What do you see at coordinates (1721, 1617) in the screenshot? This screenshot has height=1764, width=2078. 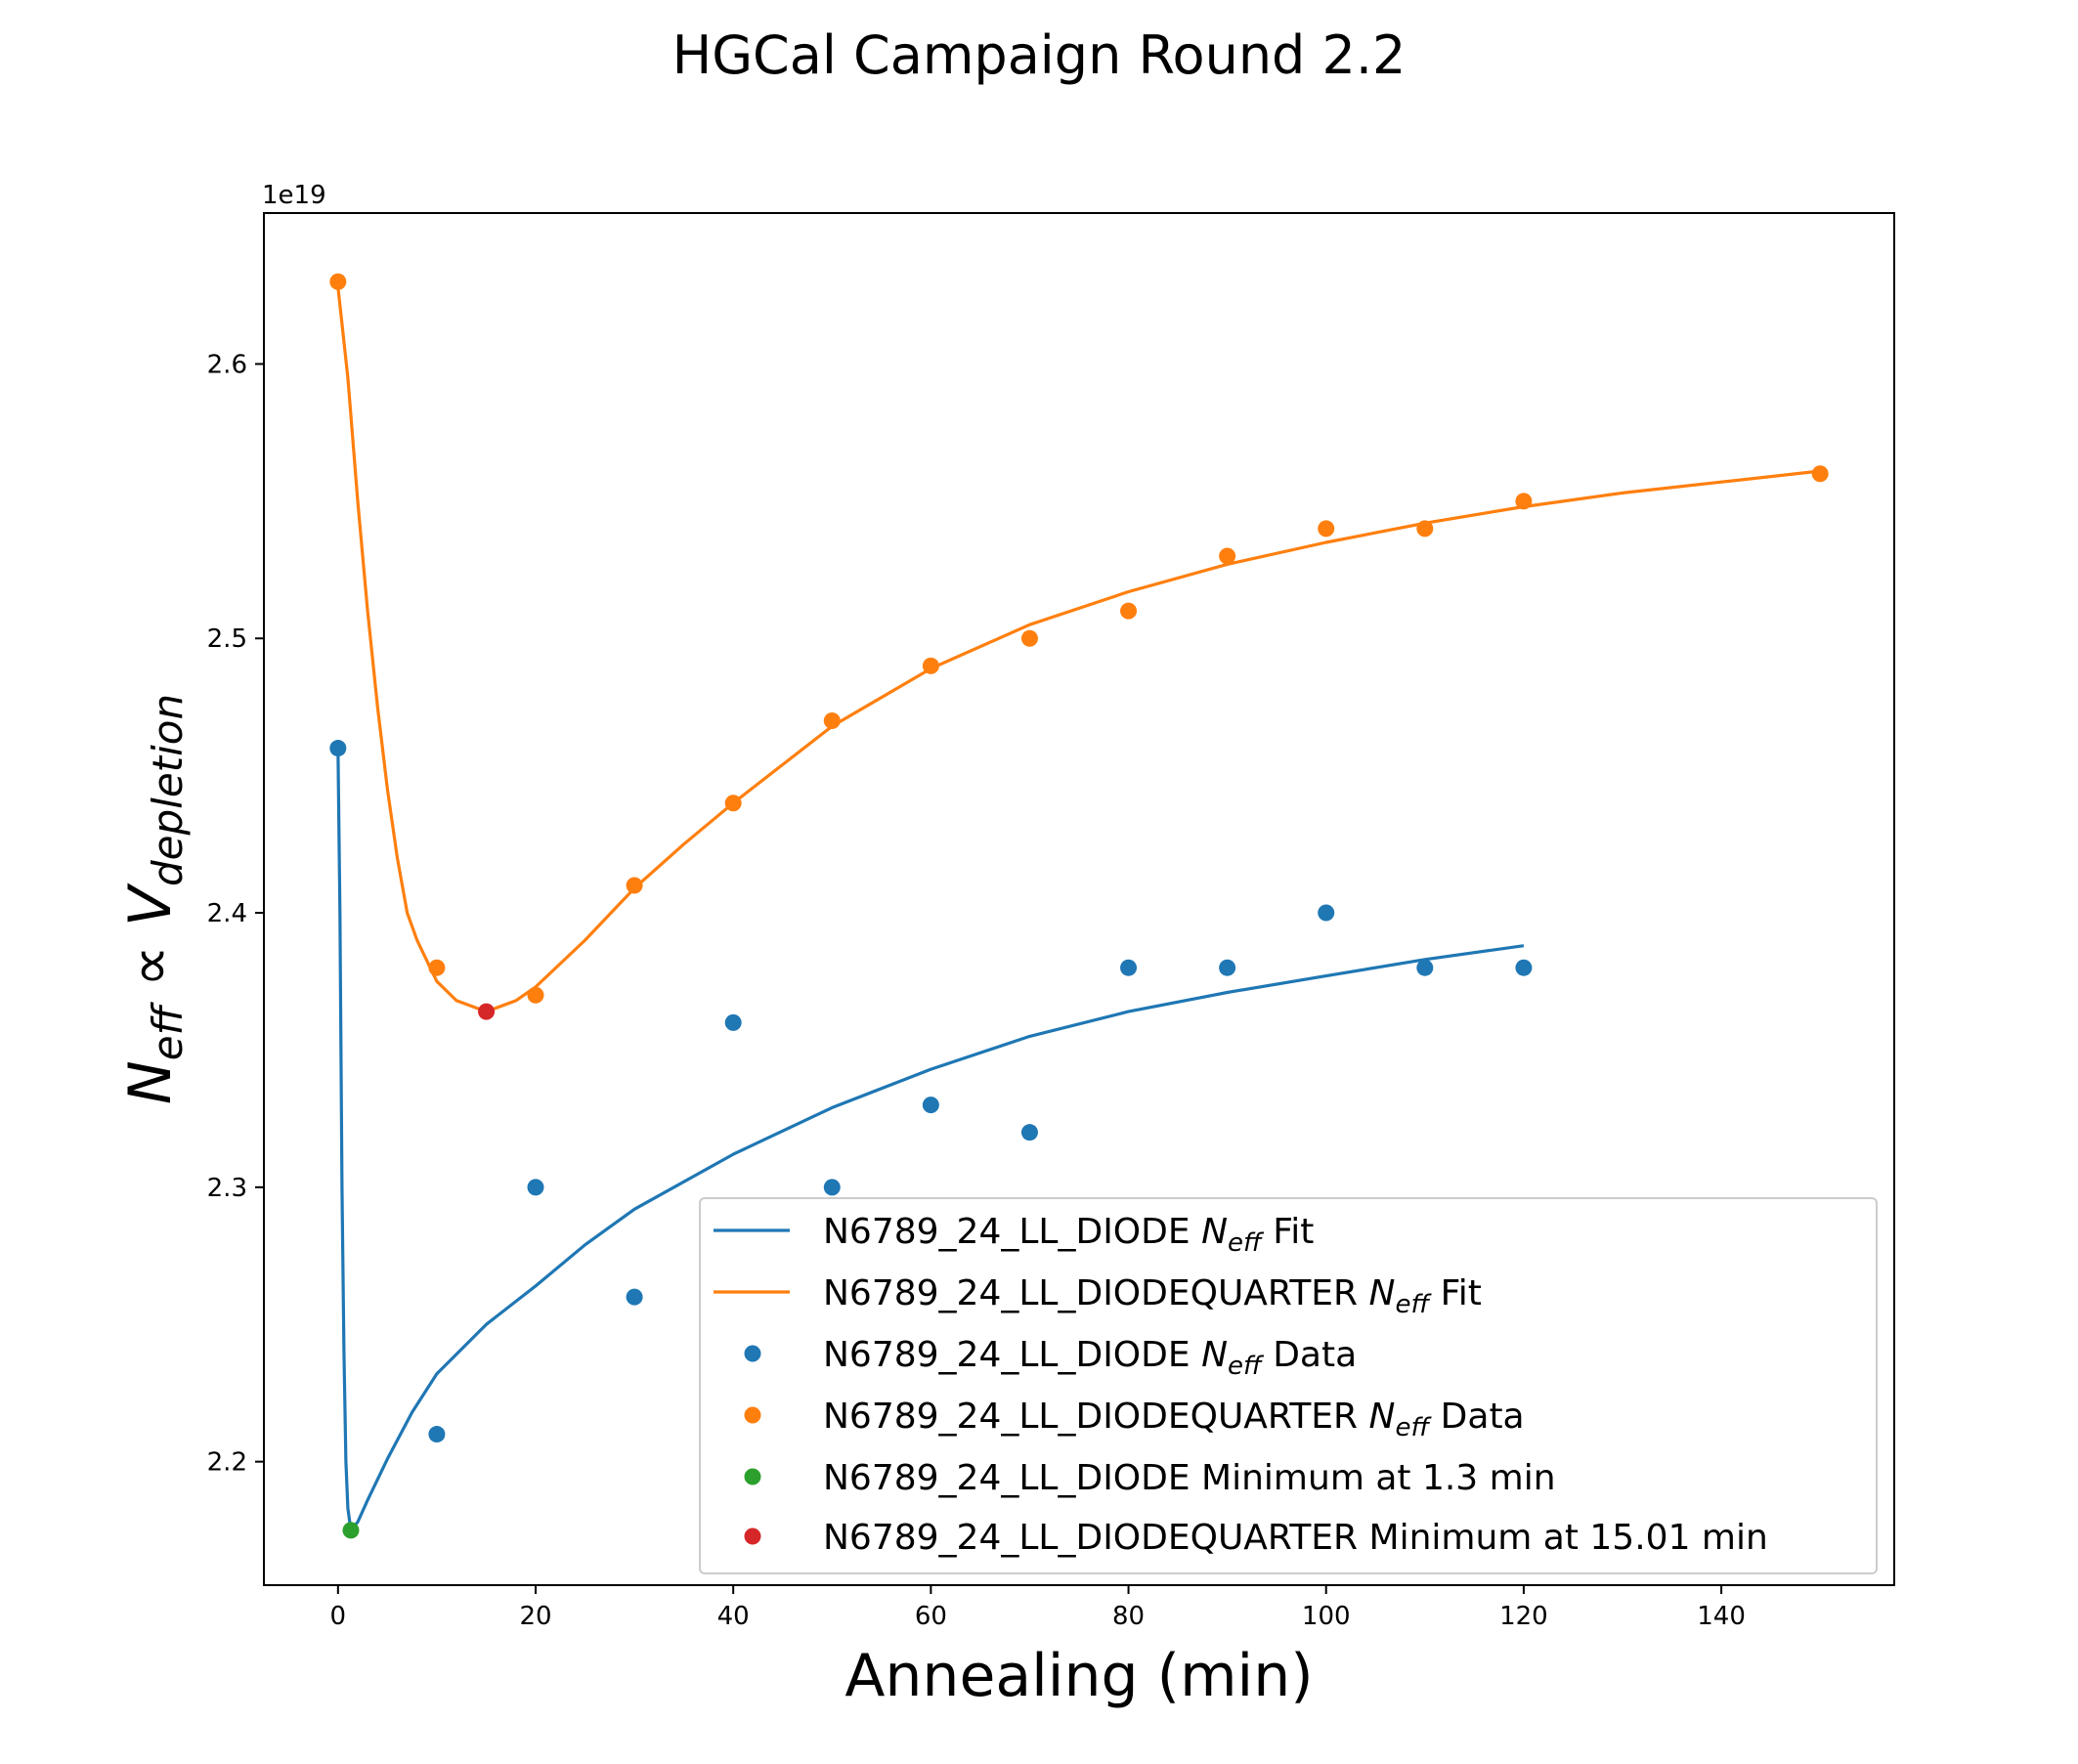 I see `x-tick-label: 140` at bounding box center [1721, 1617].